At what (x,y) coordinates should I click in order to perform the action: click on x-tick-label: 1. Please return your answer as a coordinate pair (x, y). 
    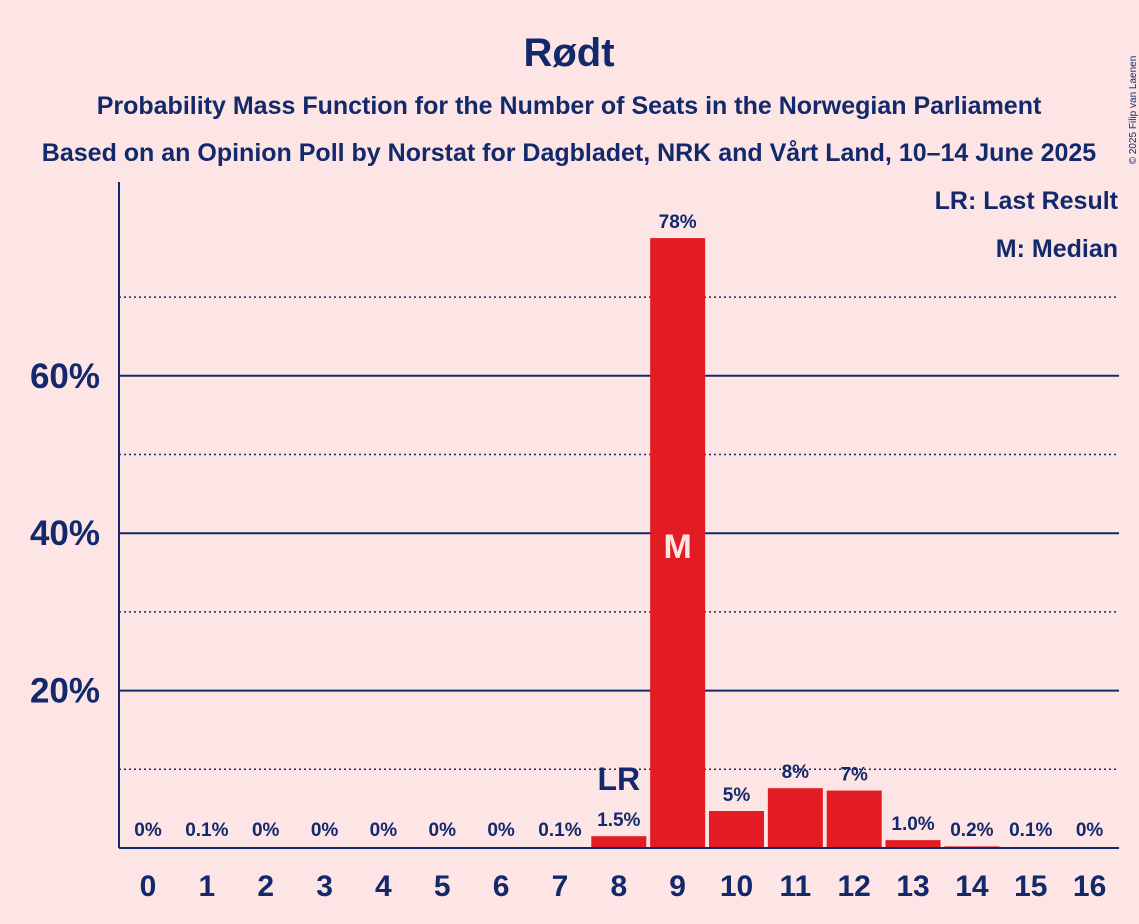
    Looking at the image, I should click on (207, 886).